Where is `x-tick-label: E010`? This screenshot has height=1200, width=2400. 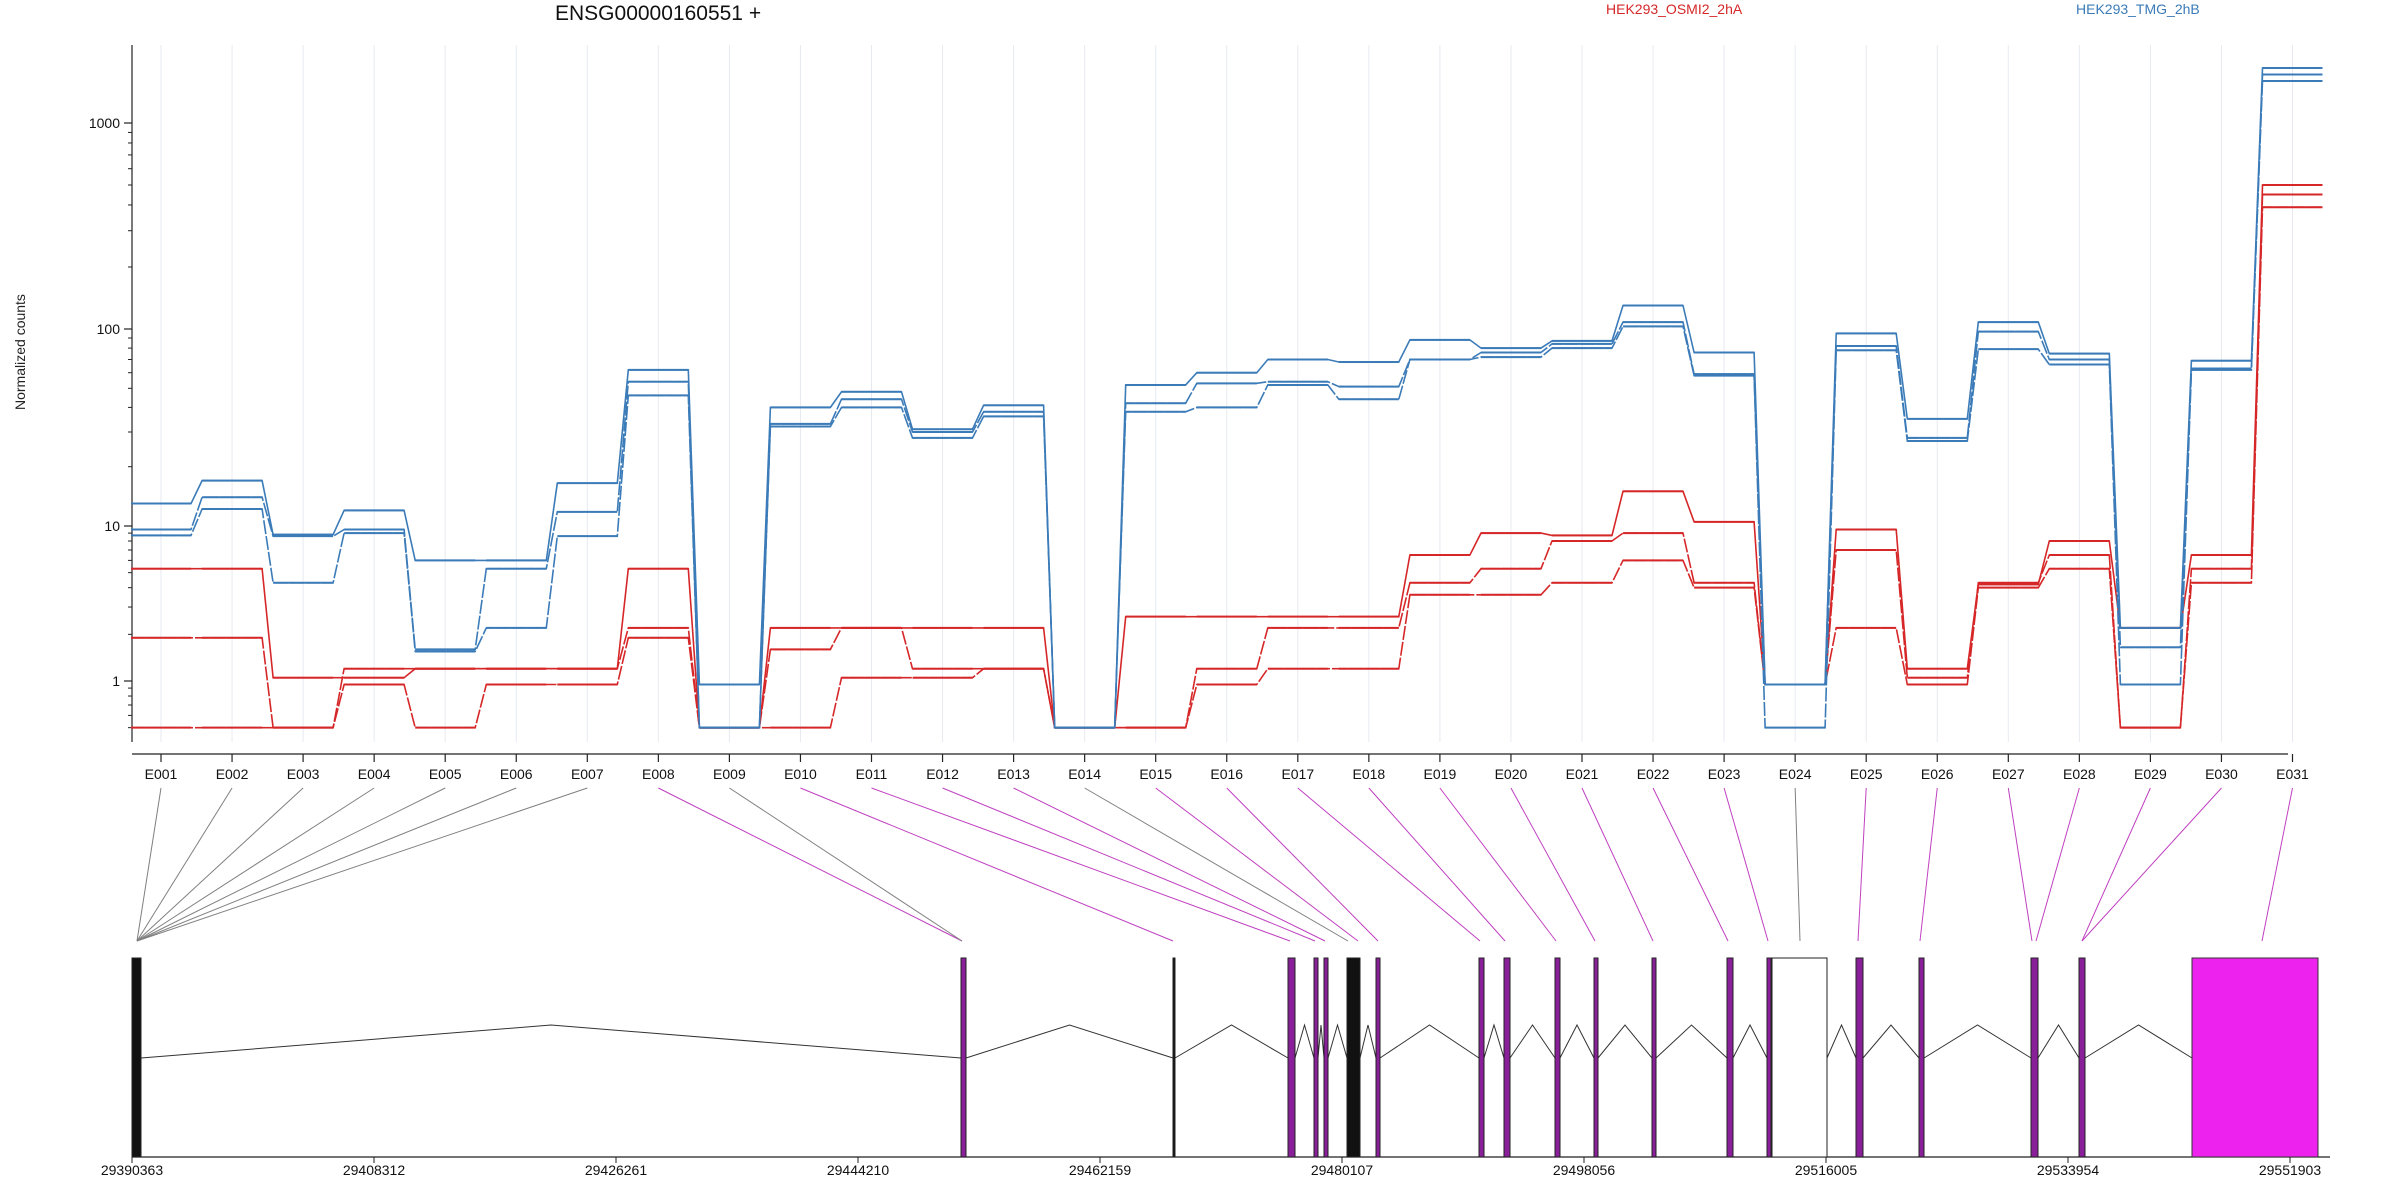 x-tick-label: E010 is located at coordinates (800, 774).